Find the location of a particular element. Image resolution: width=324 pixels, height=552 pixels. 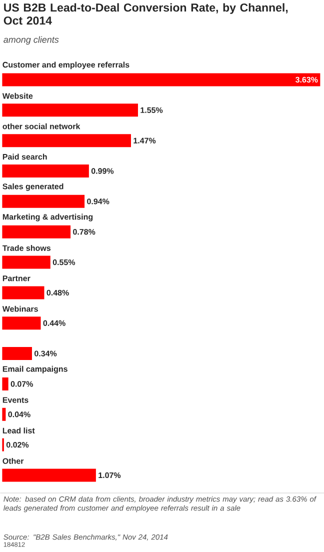

data-label: 0.48% is located at coordinates (57, 293).